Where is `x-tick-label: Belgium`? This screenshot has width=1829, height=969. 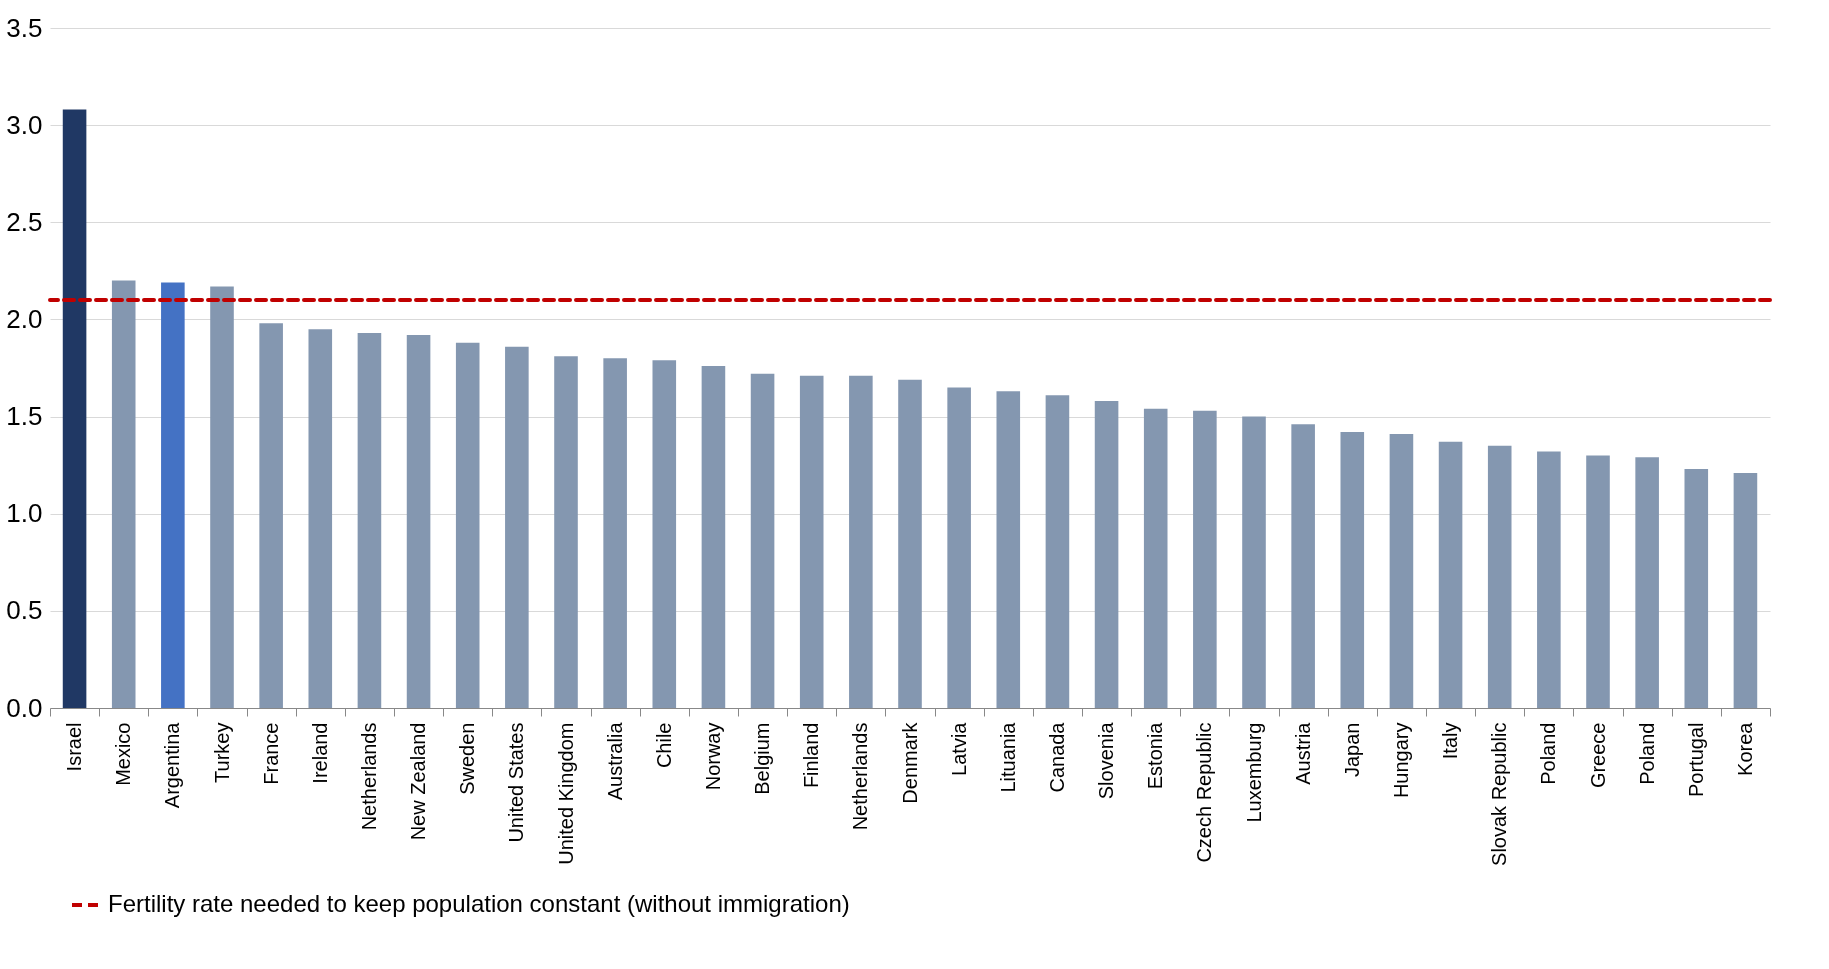 x-tick-label: Belgium is located at coordinates (762, 758).